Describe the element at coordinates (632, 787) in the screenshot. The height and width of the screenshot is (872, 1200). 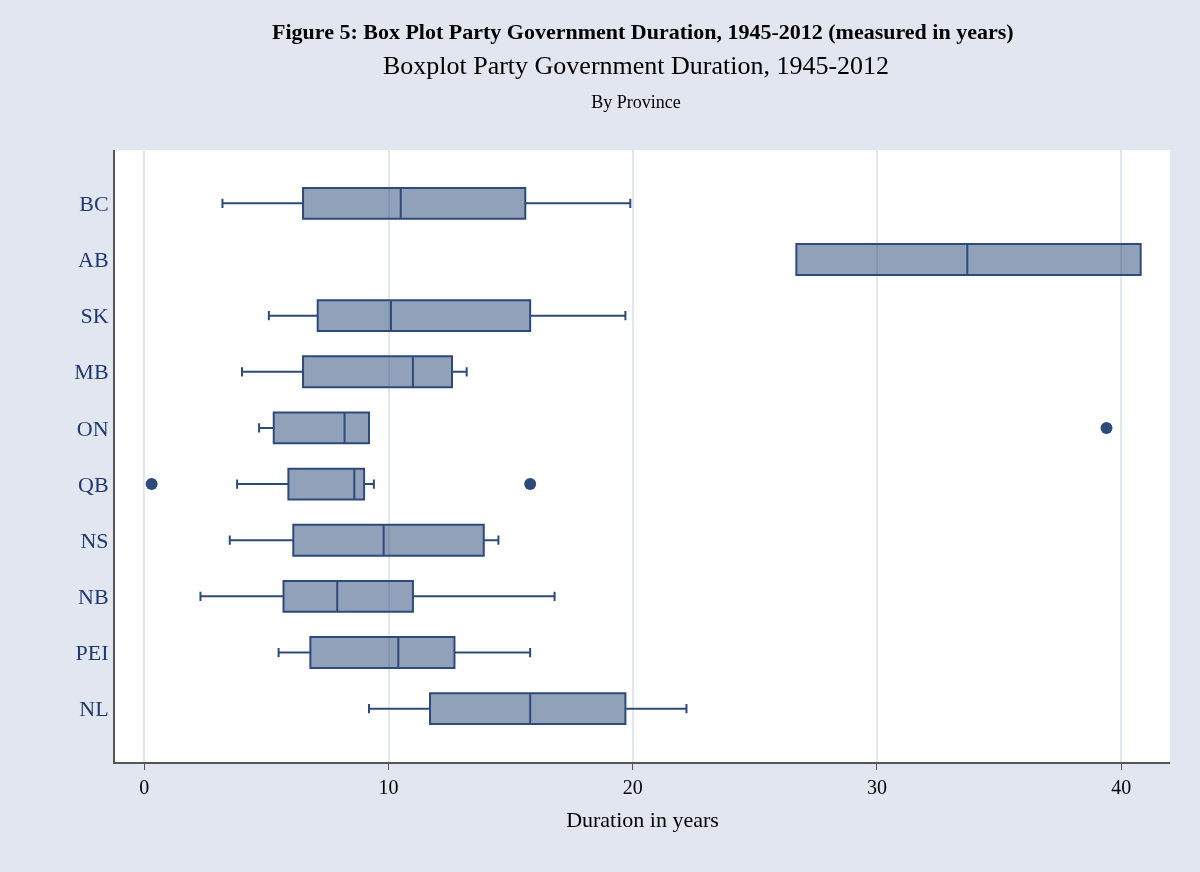
I see `x-tick-label: 20` at that location.